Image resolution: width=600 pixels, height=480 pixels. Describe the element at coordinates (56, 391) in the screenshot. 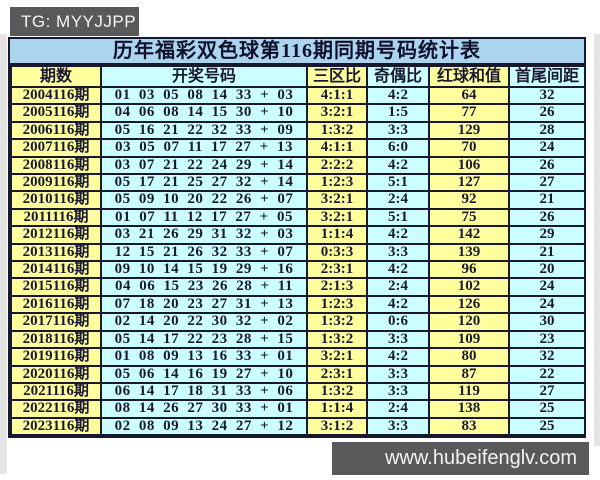

I see `period-cell: 2021116期` at that location.